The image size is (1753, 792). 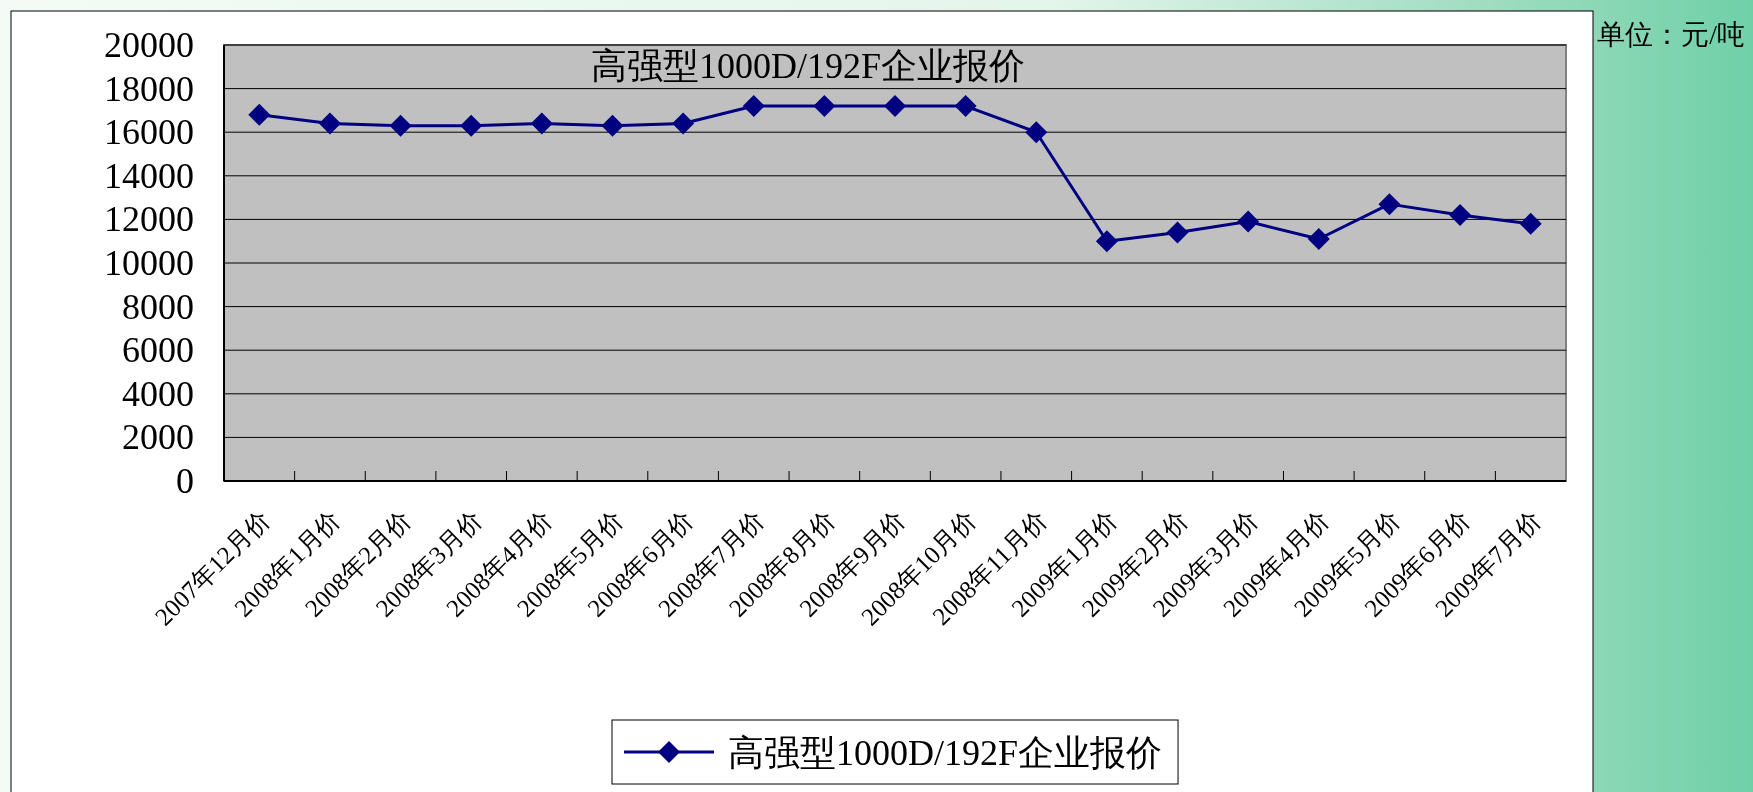 I want to click on y-tick-label: 8000, so click(x=158, y=306).